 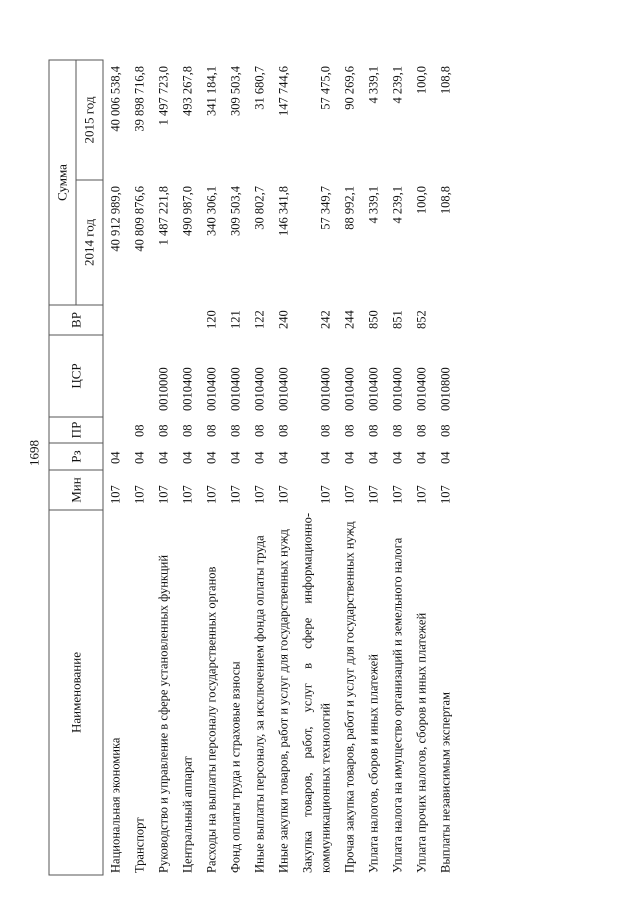 What do you see at coordinates (259, 87) in the screenshot?
I see `cell-y2015: 31 680,7` at bounding box center [259, 87].